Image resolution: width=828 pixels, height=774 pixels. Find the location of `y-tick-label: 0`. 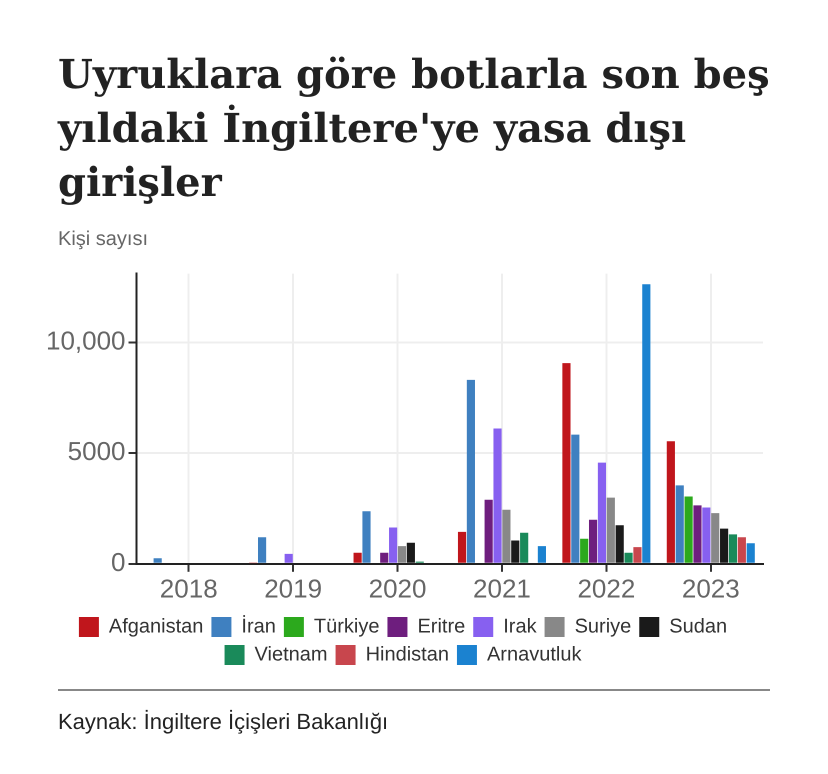

y-tick-label: 0 is located at coordinates (118, 561).